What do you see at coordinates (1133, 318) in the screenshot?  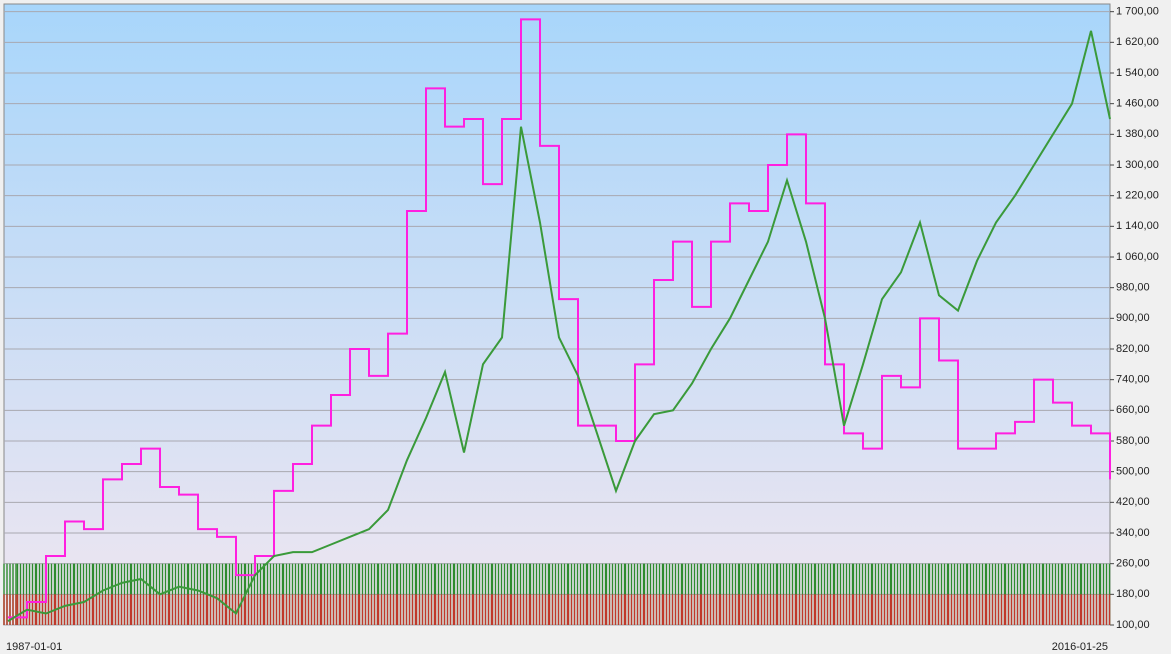 I see `y-tick-label: 900,00` at bounding box center [1133, 318].